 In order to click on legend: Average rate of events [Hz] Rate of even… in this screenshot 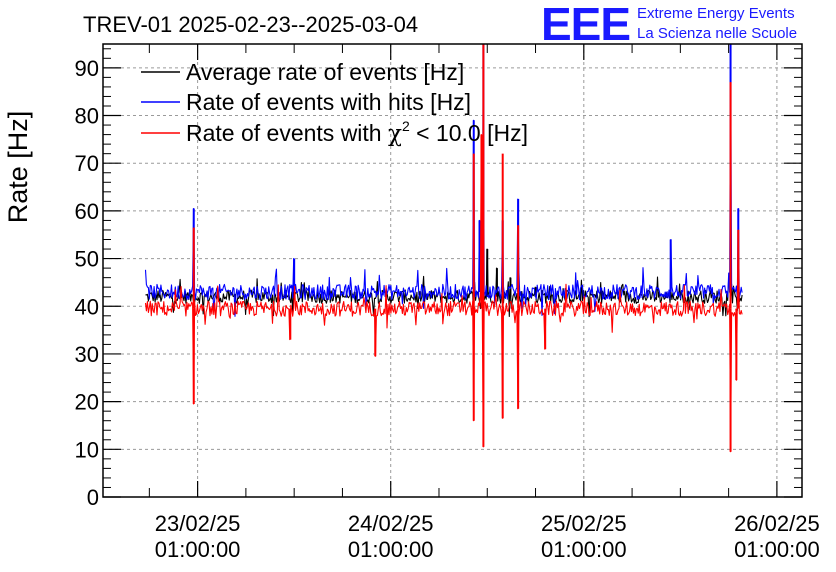, I will do `click(334, 103)`.